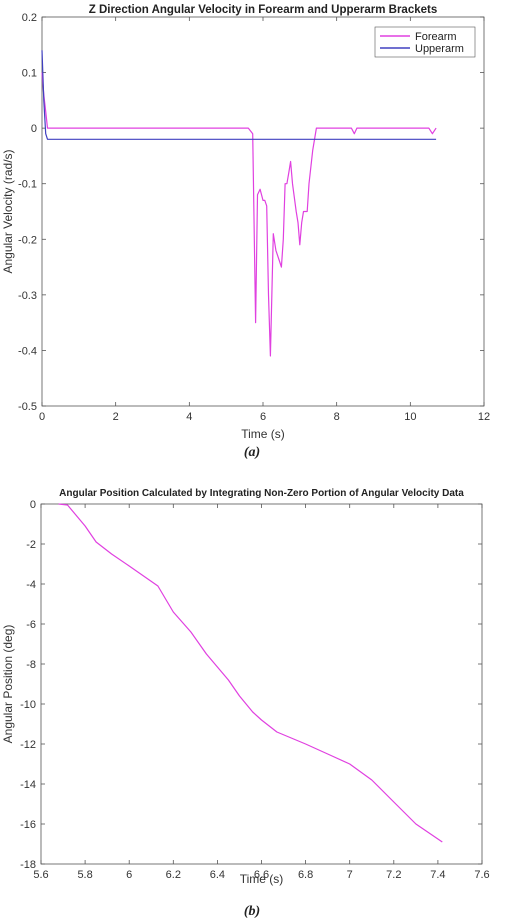 The width and height of the screenshot is (505, 921). Describe the element at coordinates (31, 665) in the screenshot. I see `y-tick-label: -8` at that location.